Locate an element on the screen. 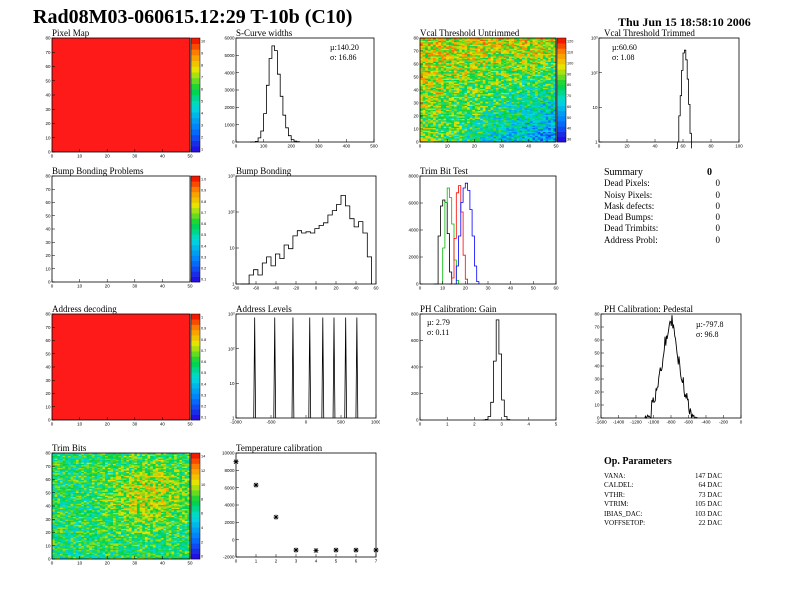  x-tick-label: 40 is located at coordinates (511, 288).